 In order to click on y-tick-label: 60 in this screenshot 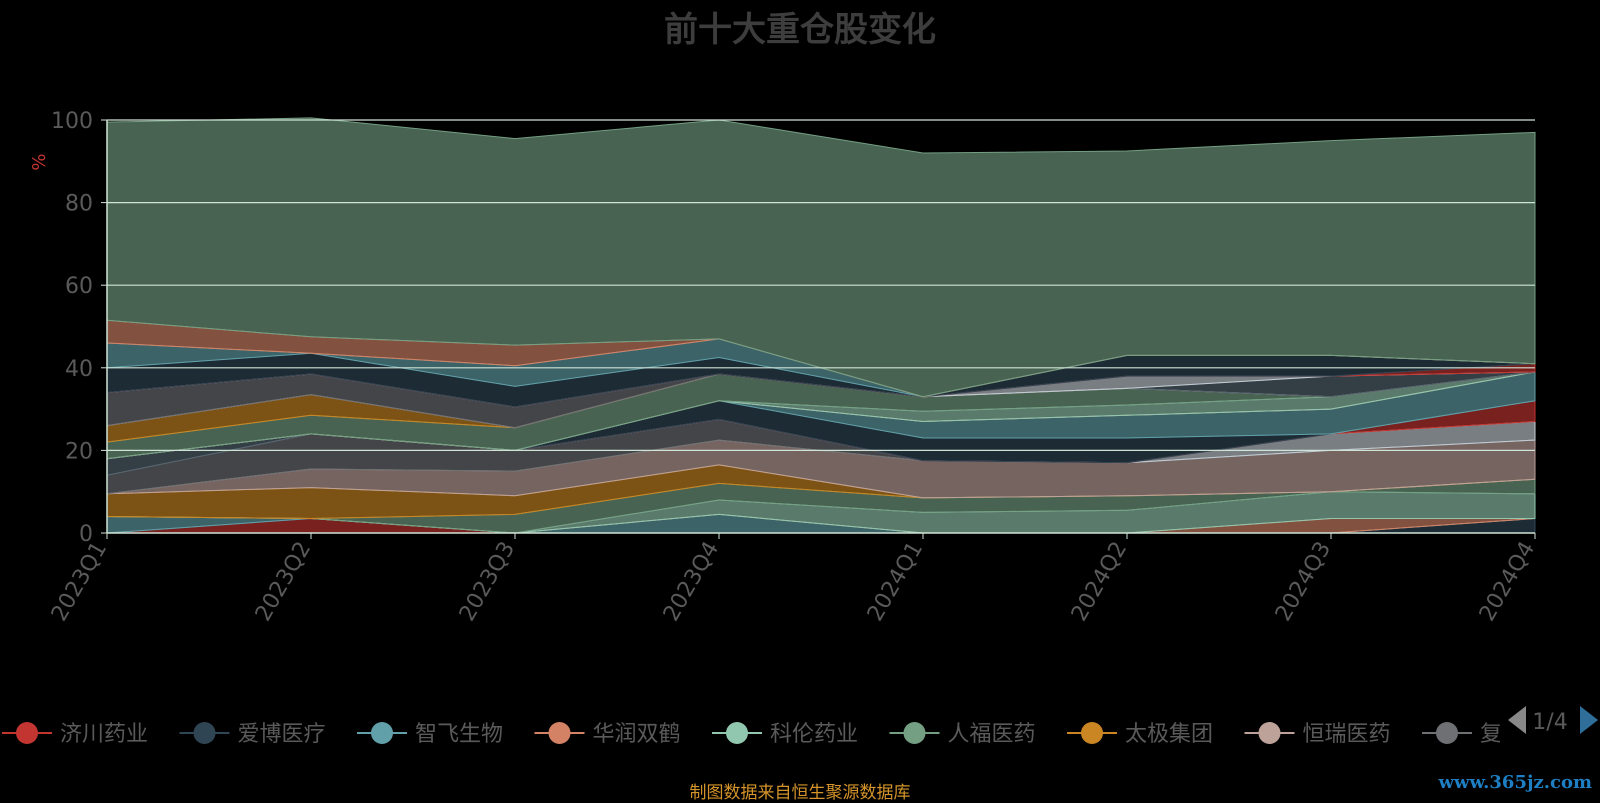, I will do `click(79, 286)`.